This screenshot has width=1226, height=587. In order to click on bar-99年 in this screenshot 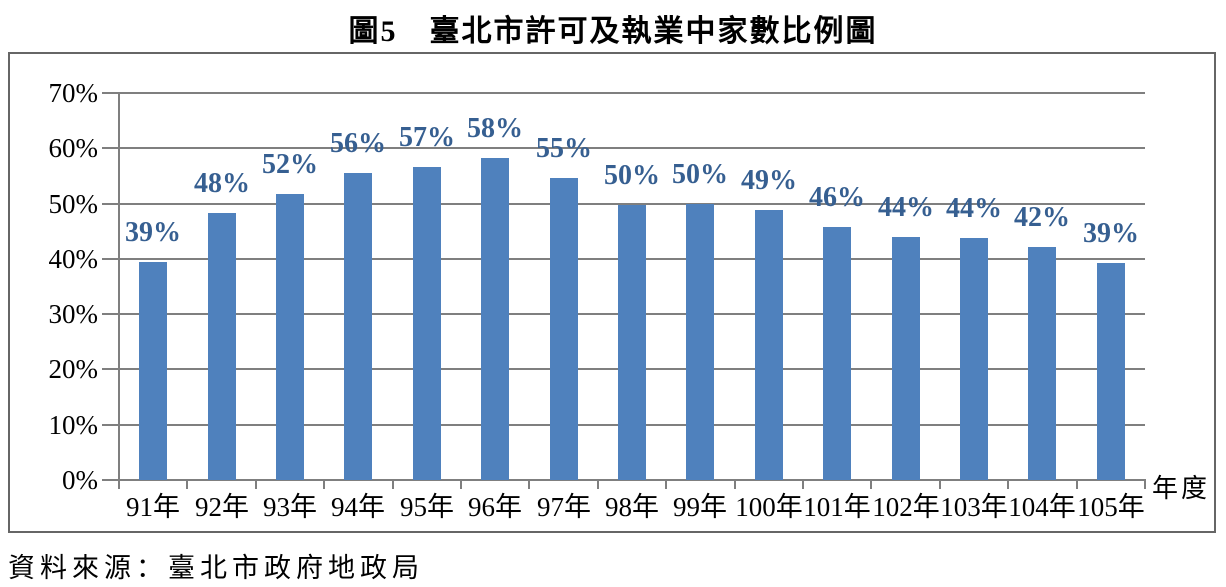, I will do `click(700, 342)`.